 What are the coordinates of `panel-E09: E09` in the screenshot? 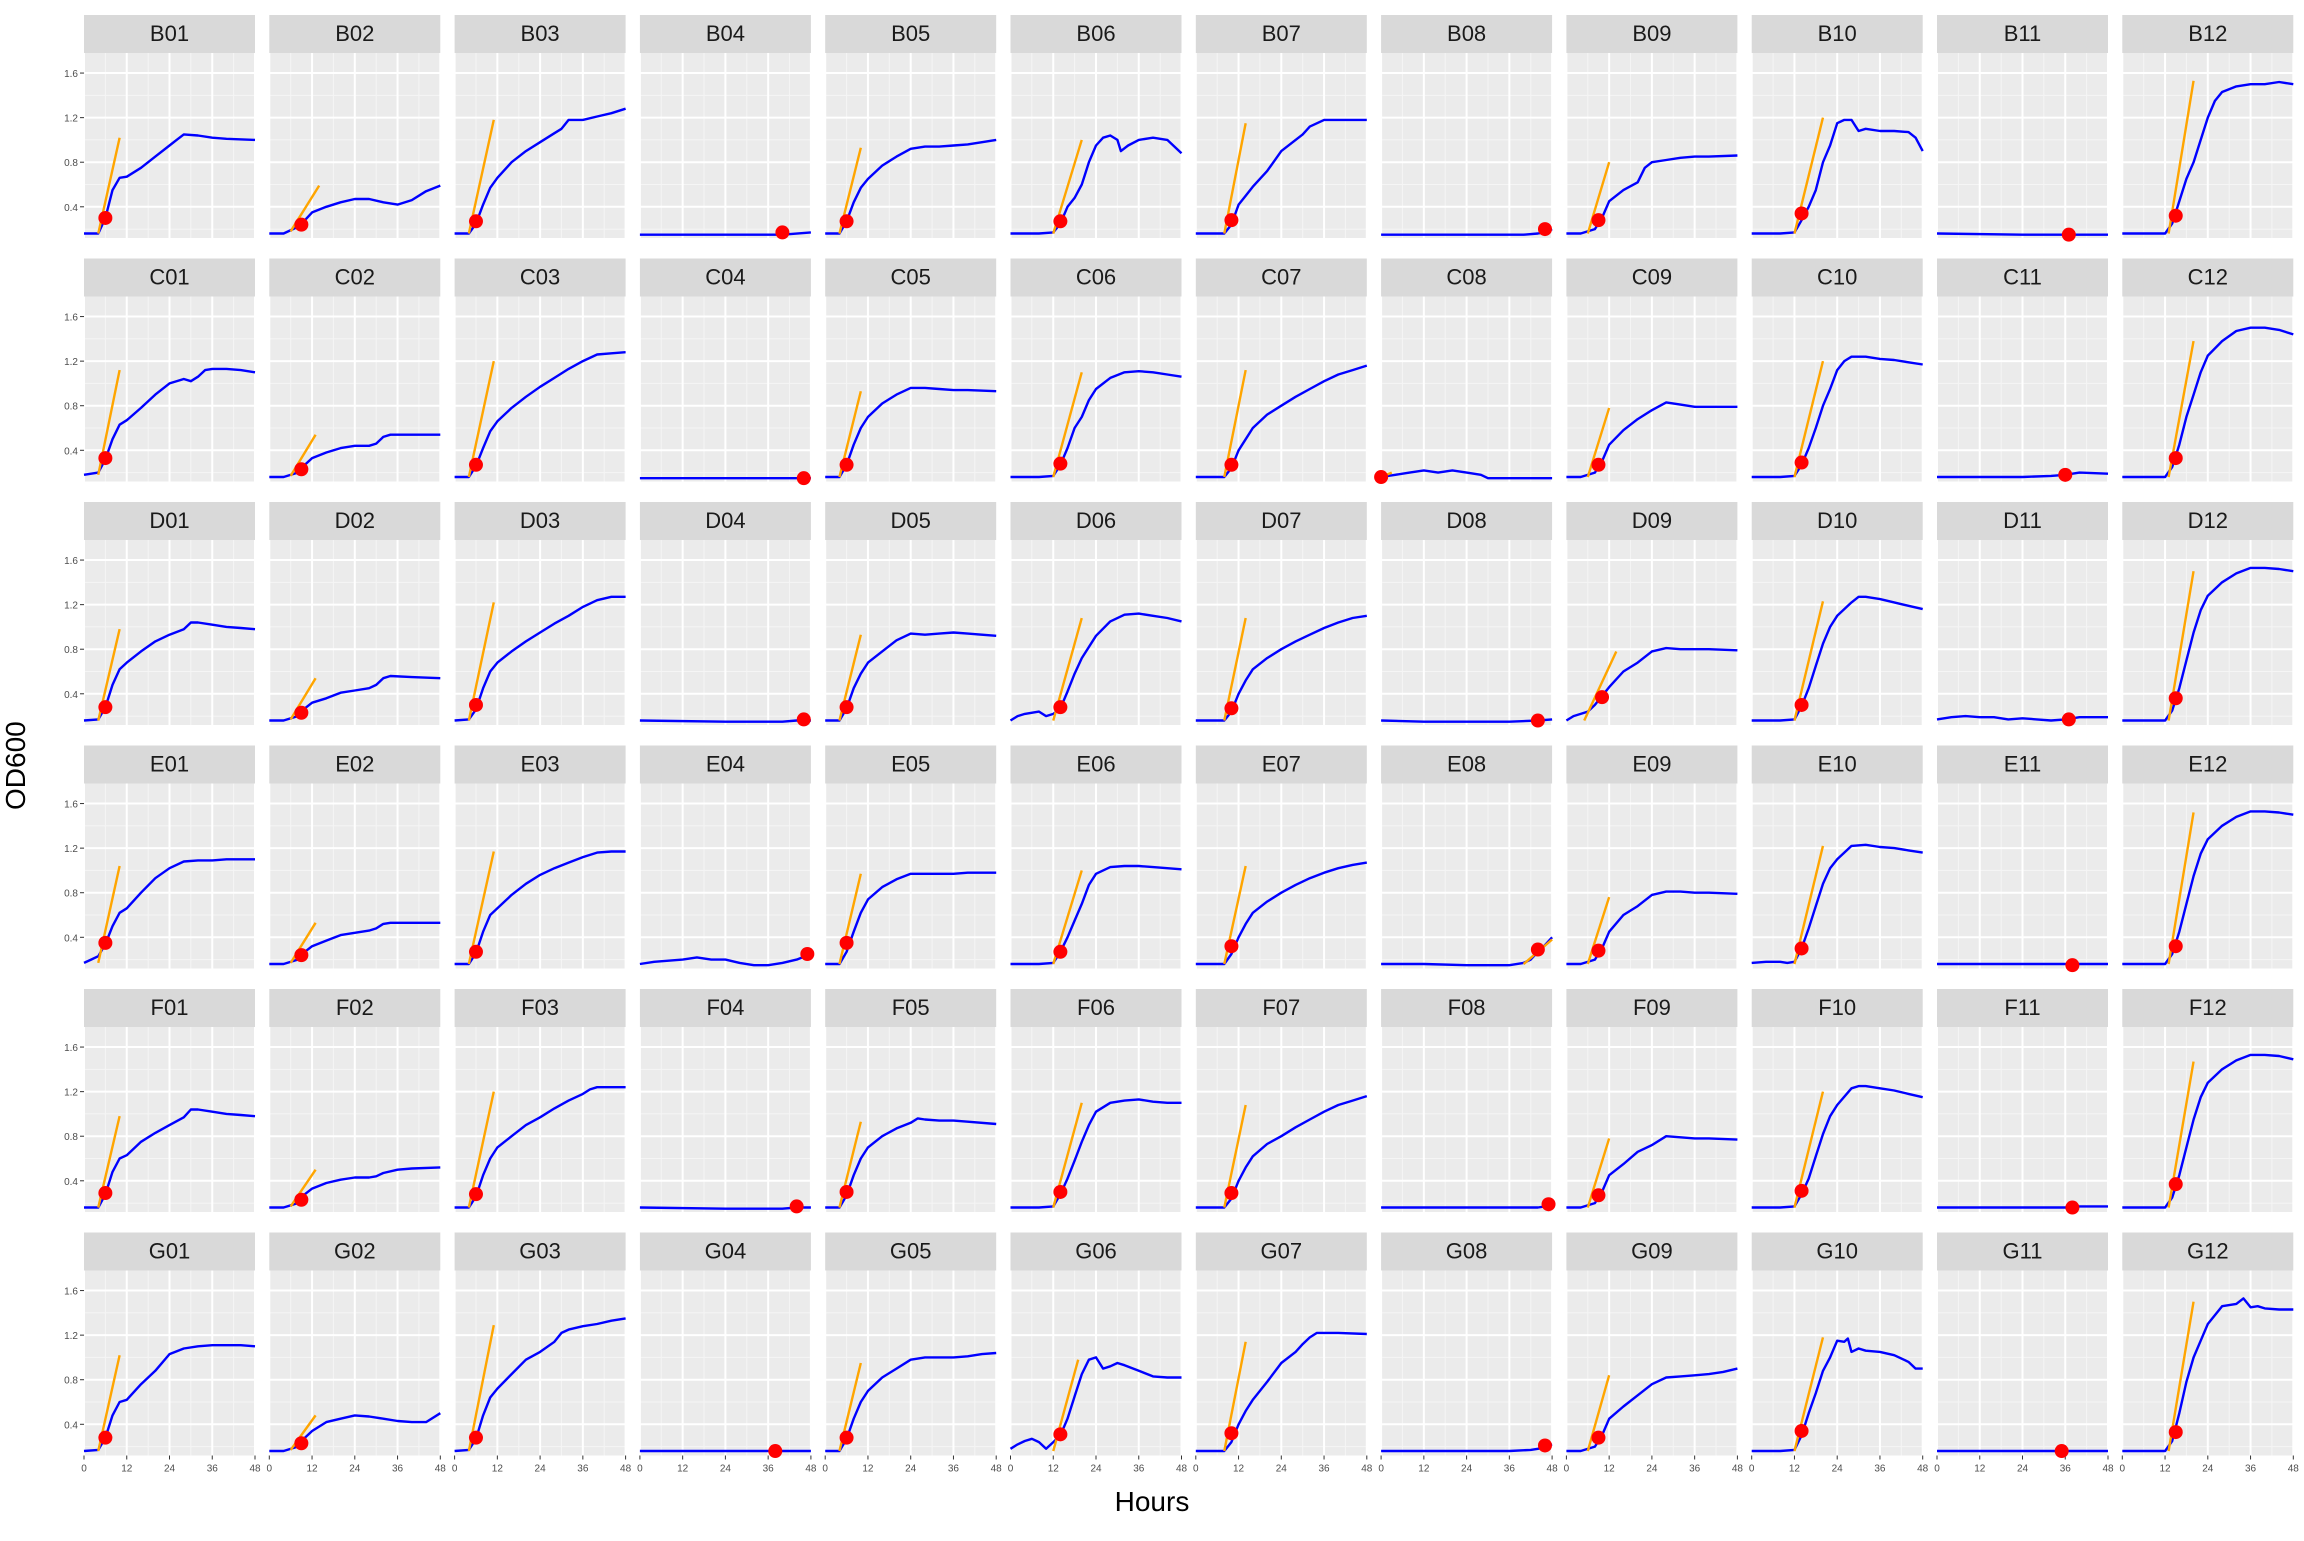 It's located at (1652, 857).